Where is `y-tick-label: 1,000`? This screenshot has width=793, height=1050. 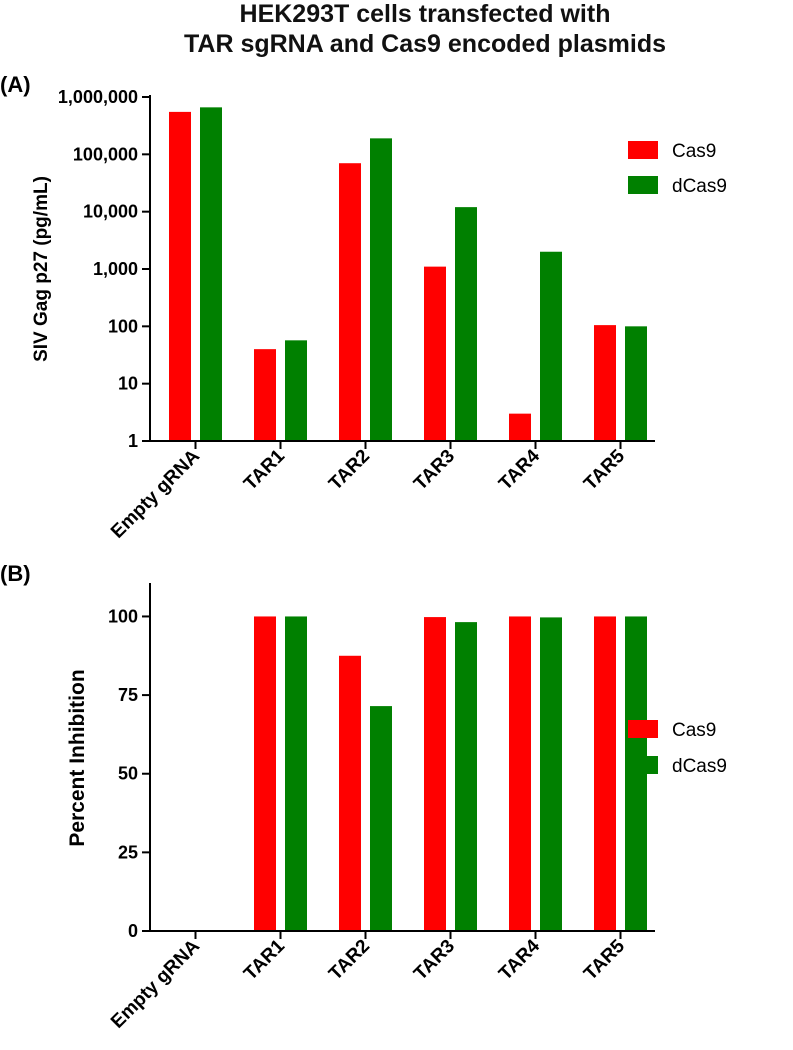 y-tick-label: 1,000 is located at coordinates (115, 269).